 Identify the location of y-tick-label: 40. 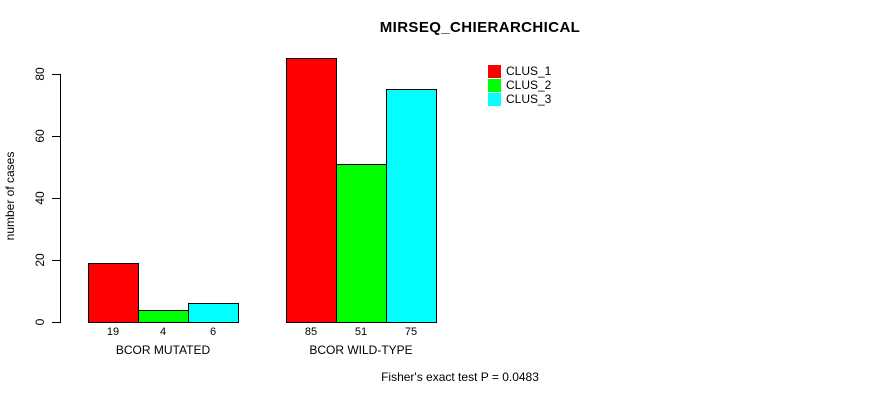
(40, 198).